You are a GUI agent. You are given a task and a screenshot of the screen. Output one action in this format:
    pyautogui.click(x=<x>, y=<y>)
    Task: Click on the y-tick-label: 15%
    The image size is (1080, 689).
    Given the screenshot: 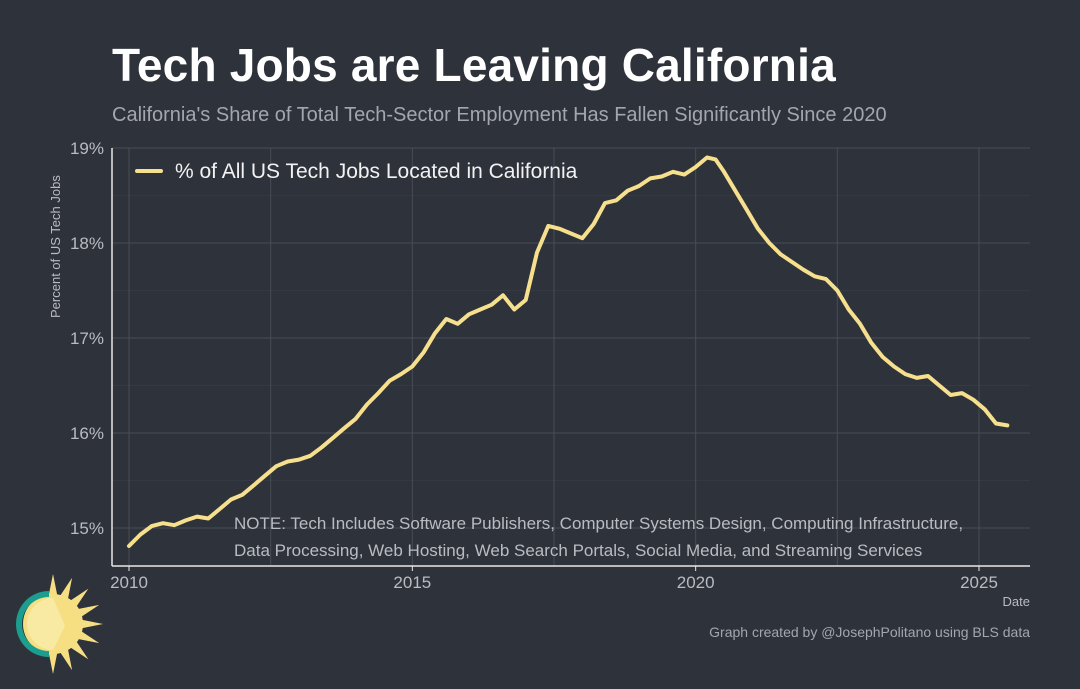 What is the action you would take?
    pyautogui.click(x=87, y=528)
    